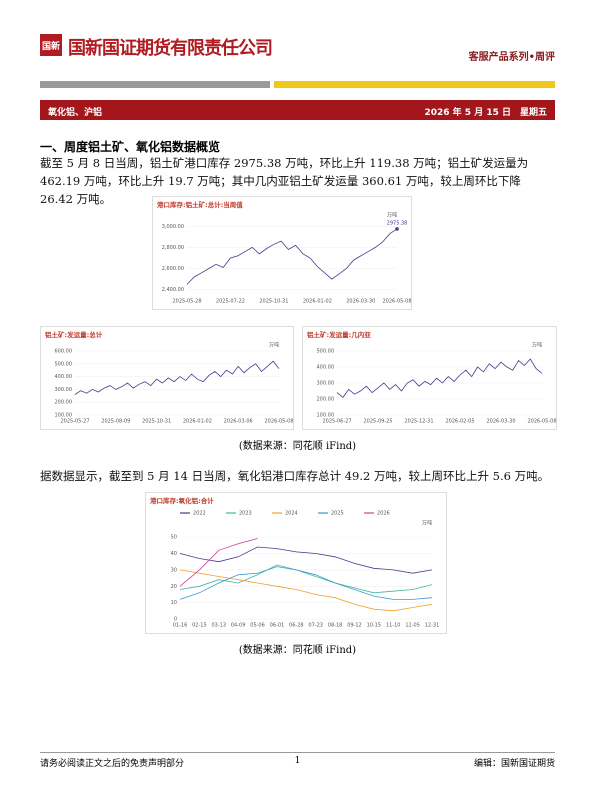 The image size is (595, 808). Describe the element at coordinates (412, 626) in the screenshot. I see `x-tick-label: 12-05` at that location.